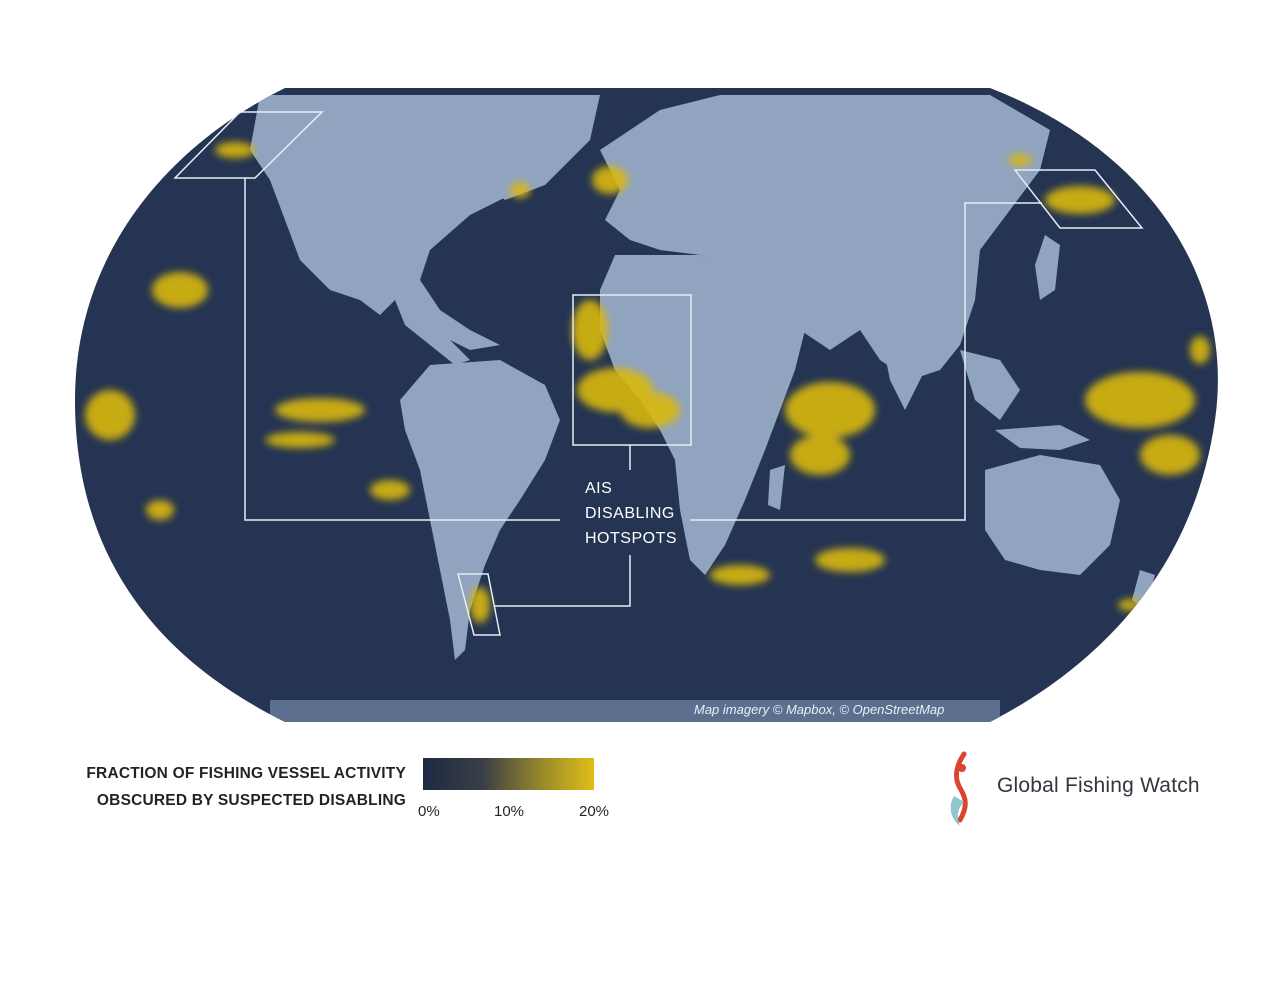 The image size is (1280, 1000). I want to click on landmass-madagascar, so click(776, 487).